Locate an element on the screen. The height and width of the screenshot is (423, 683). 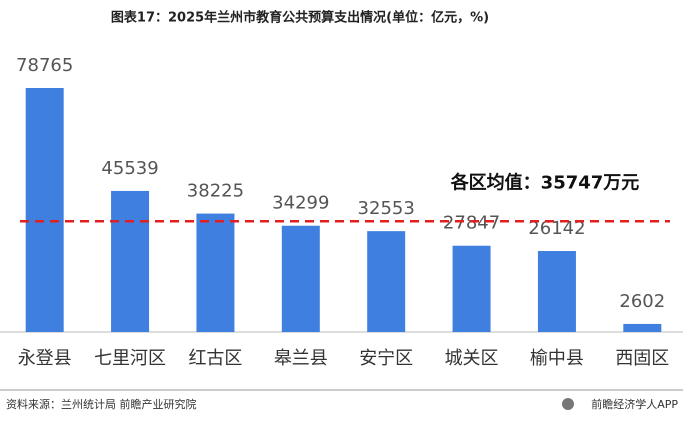
value-label: 26142 is located at coordinates (556, 228).